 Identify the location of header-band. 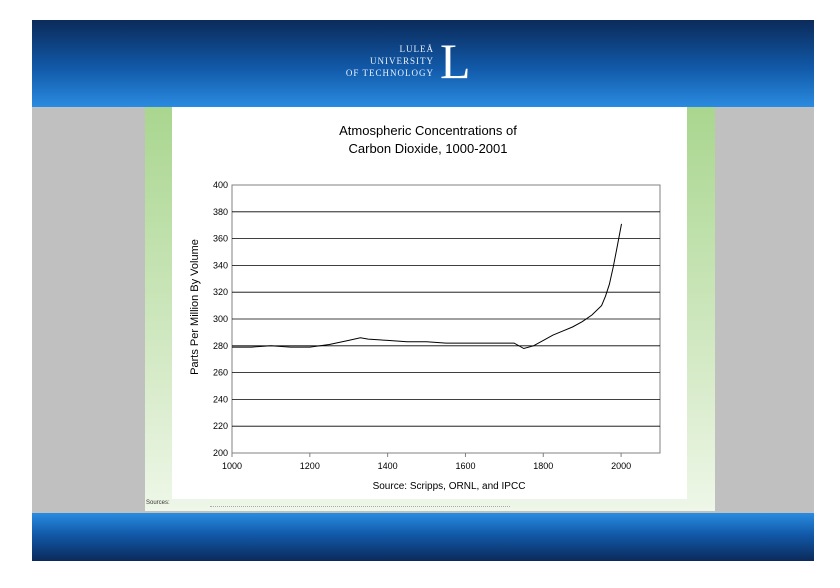
(423, 63).